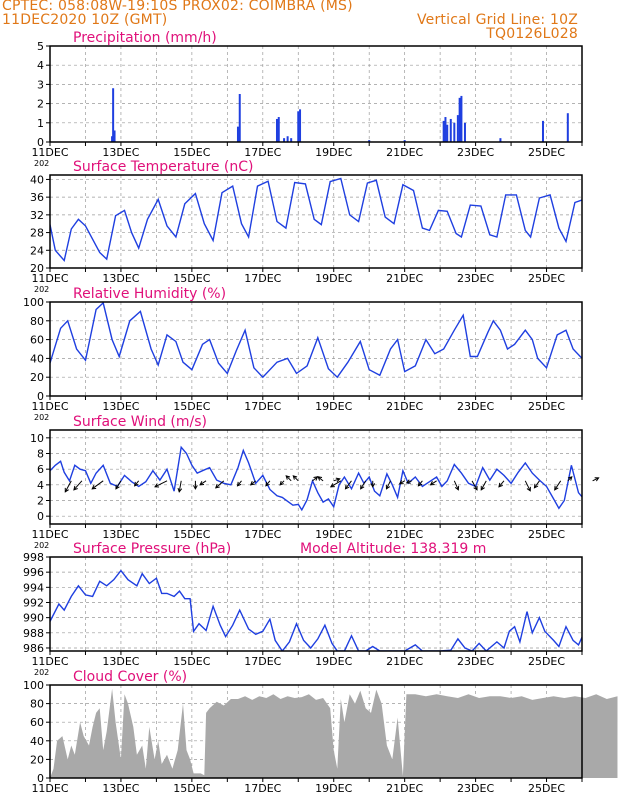 This screenshot has width=618, height=800. Describe the element at coordinates (475, 152) in the screenshot. I see `x-tick-label: 23DEC` at that location.